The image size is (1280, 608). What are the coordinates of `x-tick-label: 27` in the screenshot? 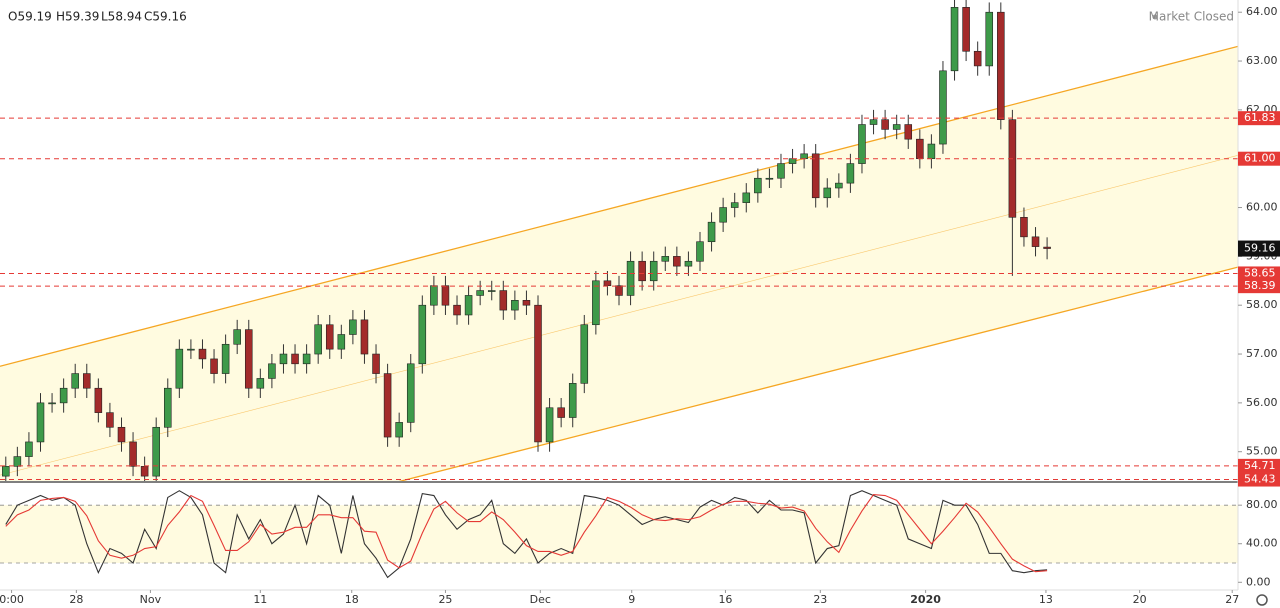 It's located at (1232, 599).